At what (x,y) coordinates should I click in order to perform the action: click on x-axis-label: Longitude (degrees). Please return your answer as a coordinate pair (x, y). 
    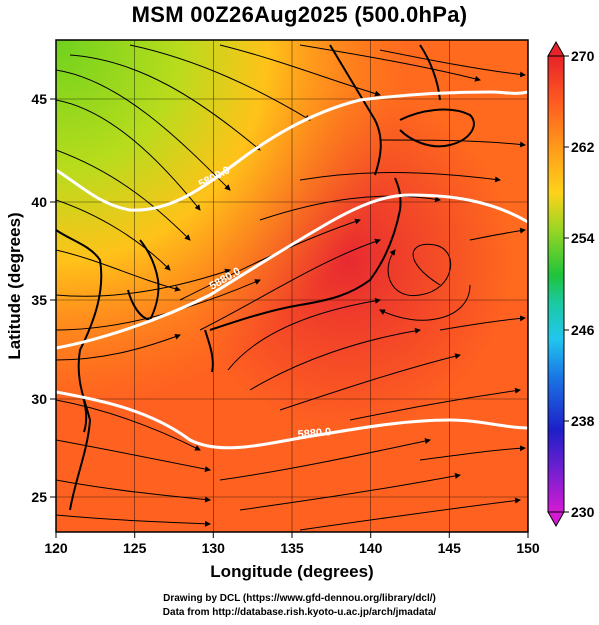
    Looking at the image, I should click on (291, 571).